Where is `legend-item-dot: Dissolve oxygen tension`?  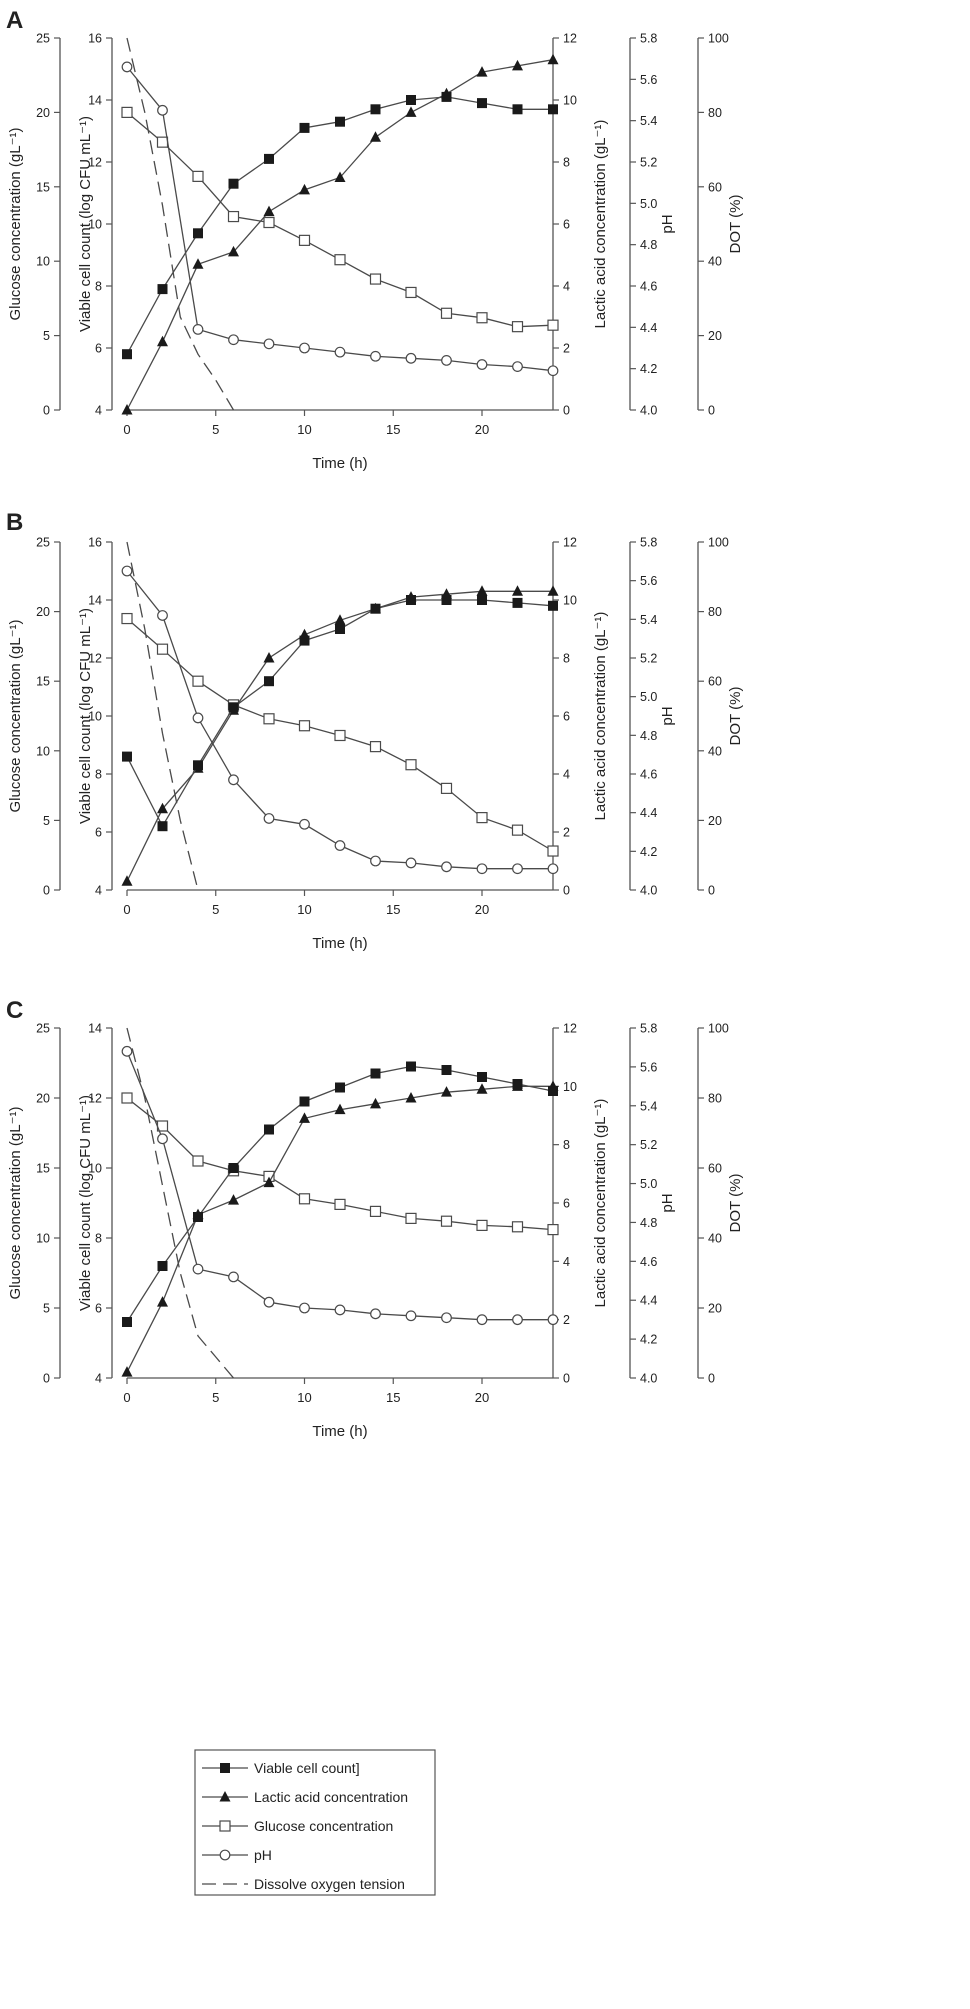 legend-item-dot: Dissolve oxygen tension is located at coordinates (303, 1884).